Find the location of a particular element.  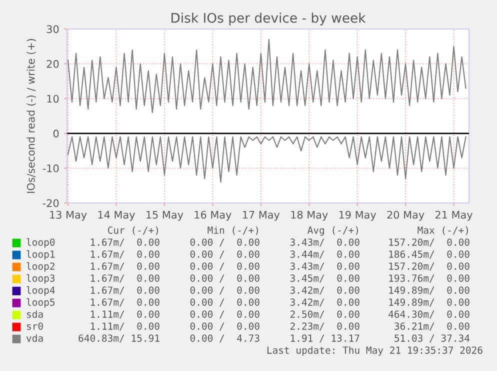

text: 1.91 / 13.17 is located at coordinates (325, 338).